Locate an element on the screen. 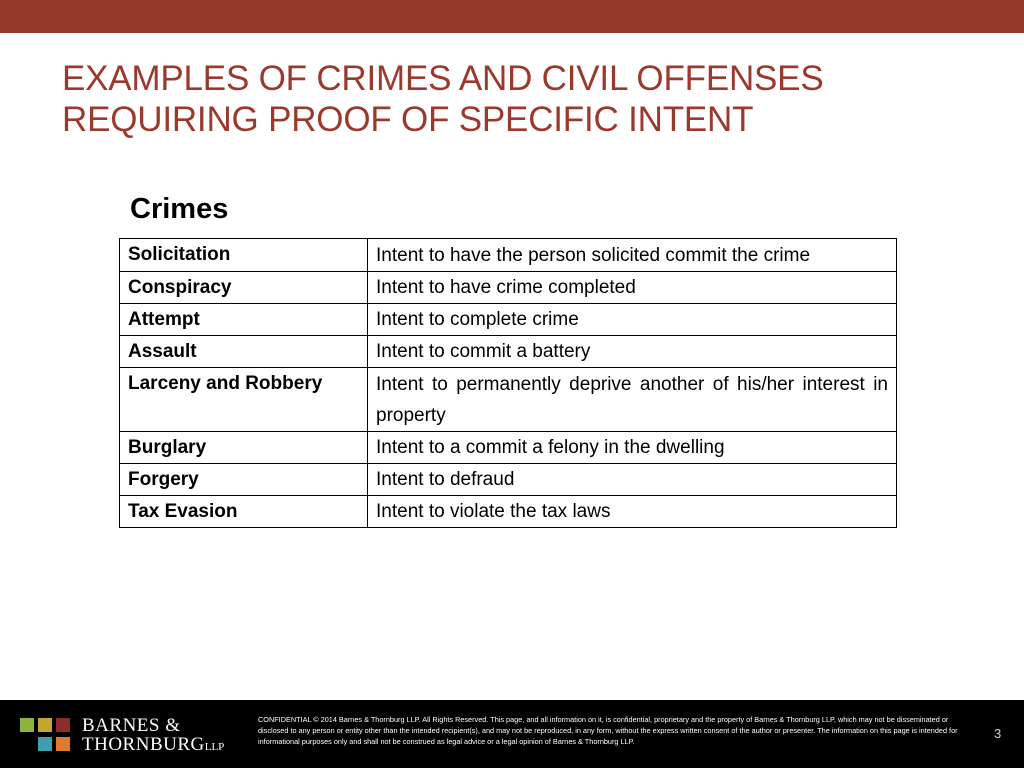  logo-line-1: BARNES & is located at coordinates (131, 725).